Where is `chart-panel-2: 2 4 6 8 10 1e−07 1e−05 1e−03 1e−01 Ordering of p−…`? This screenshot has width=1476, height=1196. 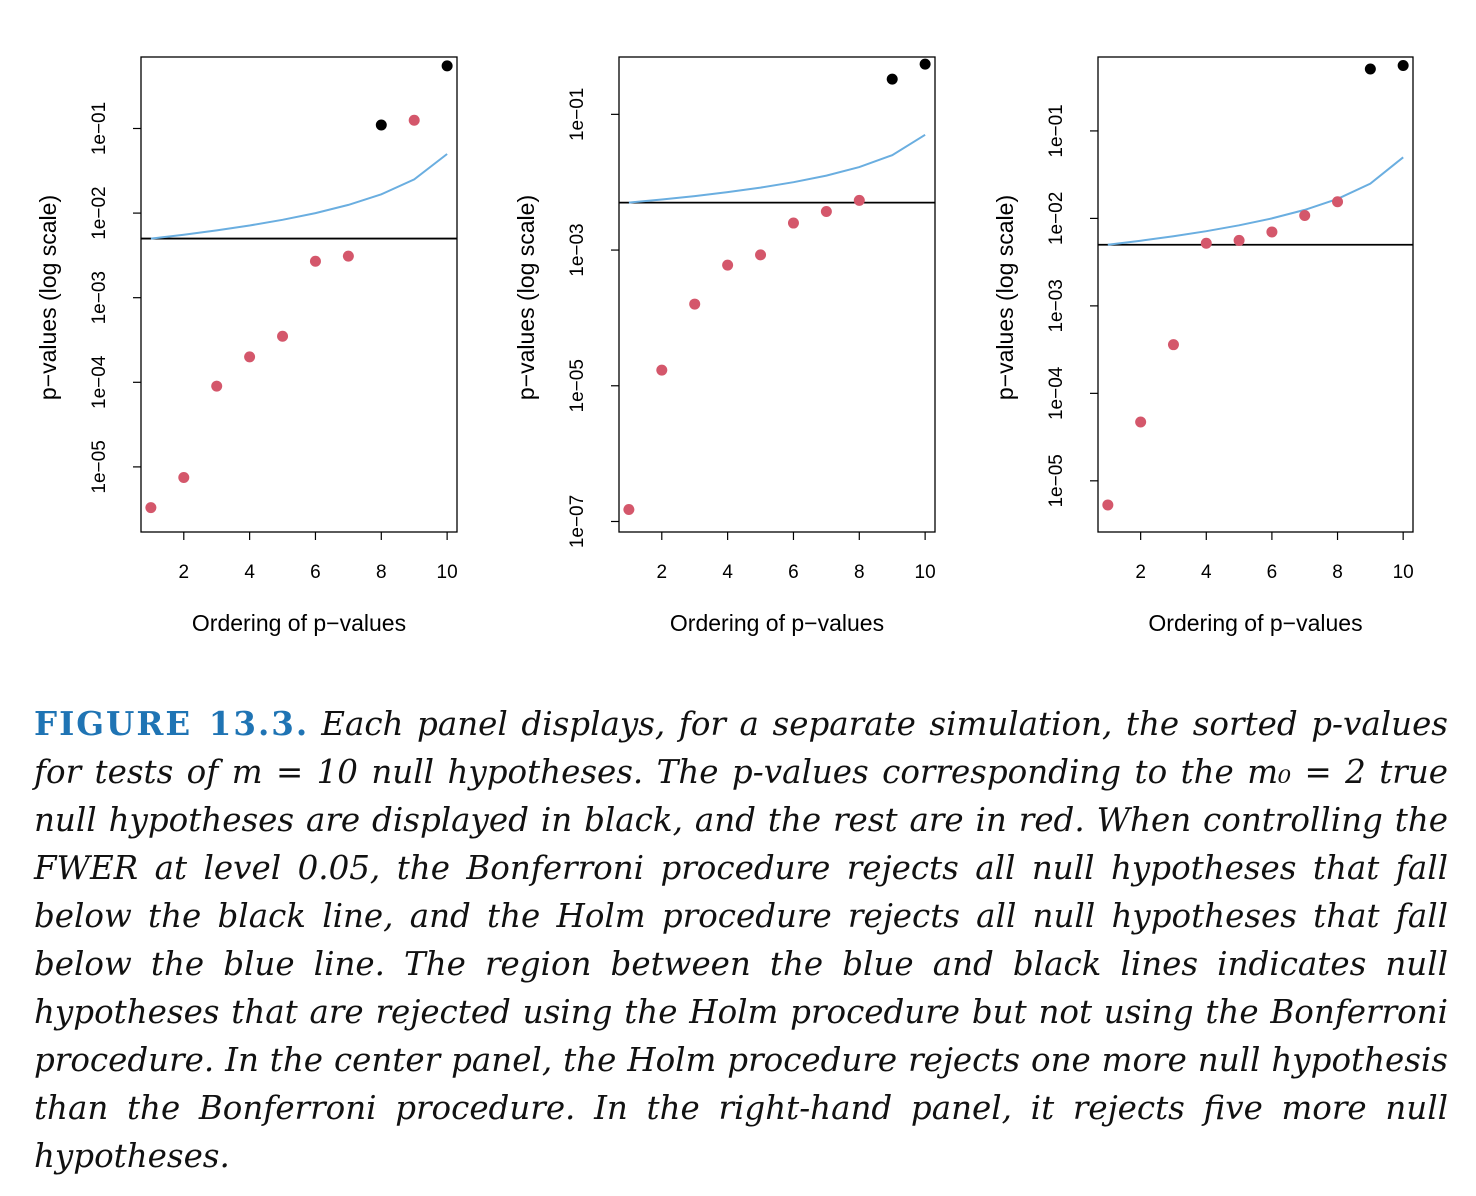 chart-panel-2: 2 4 6 8 10 1e−07 1e−05 1e−03 1e−01 Ordering of p−… is located at coordinates (724, 346).